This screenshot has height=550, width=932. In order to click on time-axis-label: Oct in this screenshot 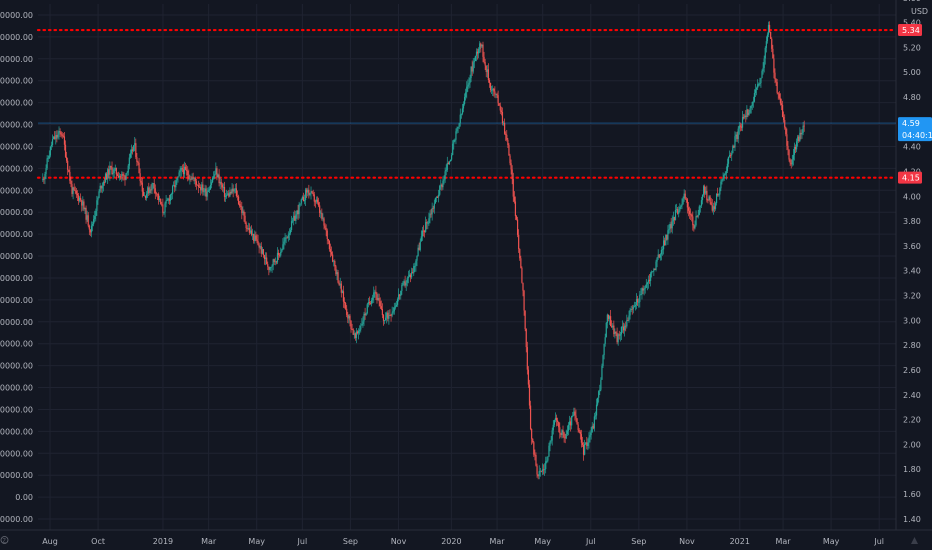, I will do `click(98, 541)`.